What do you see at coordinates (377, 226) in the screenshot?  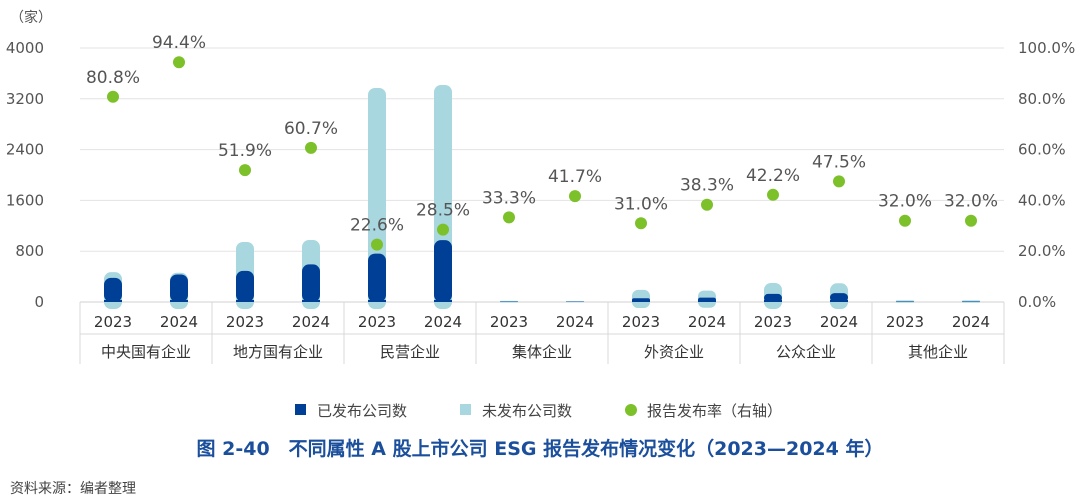 I see `rate-data-label: 22.6%` at bounding box center [377, 226].